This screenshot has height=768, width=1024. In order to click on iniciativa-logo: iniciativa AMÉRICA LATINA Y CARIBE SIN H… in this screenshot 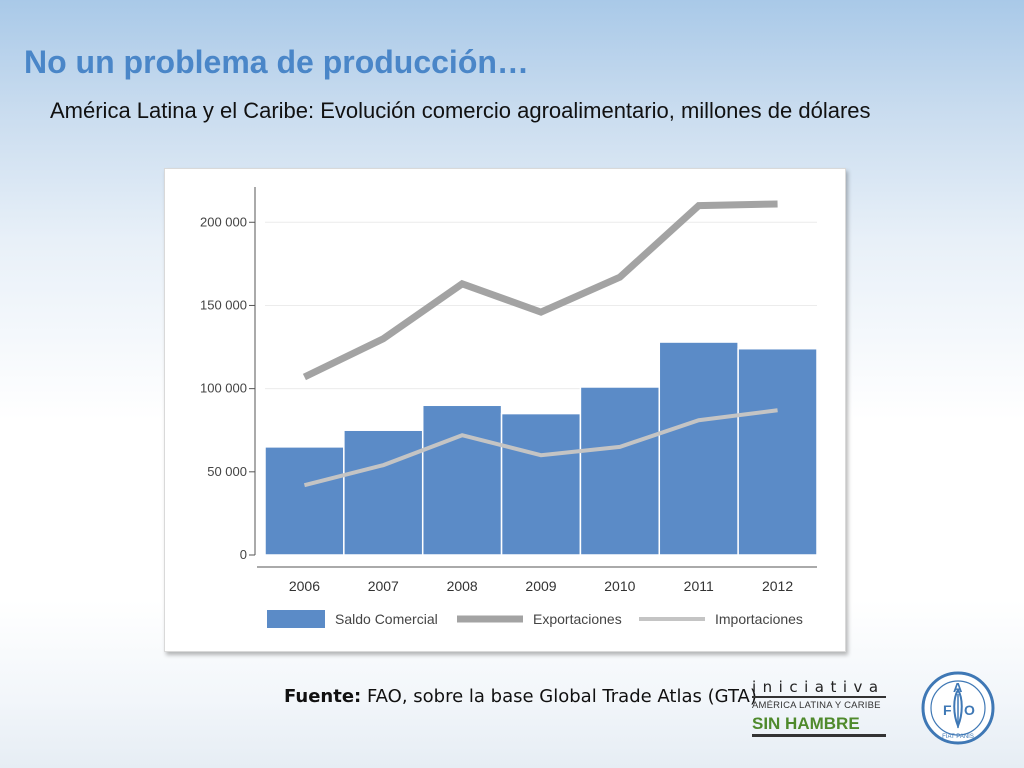, I will do `click(819, 709)`.